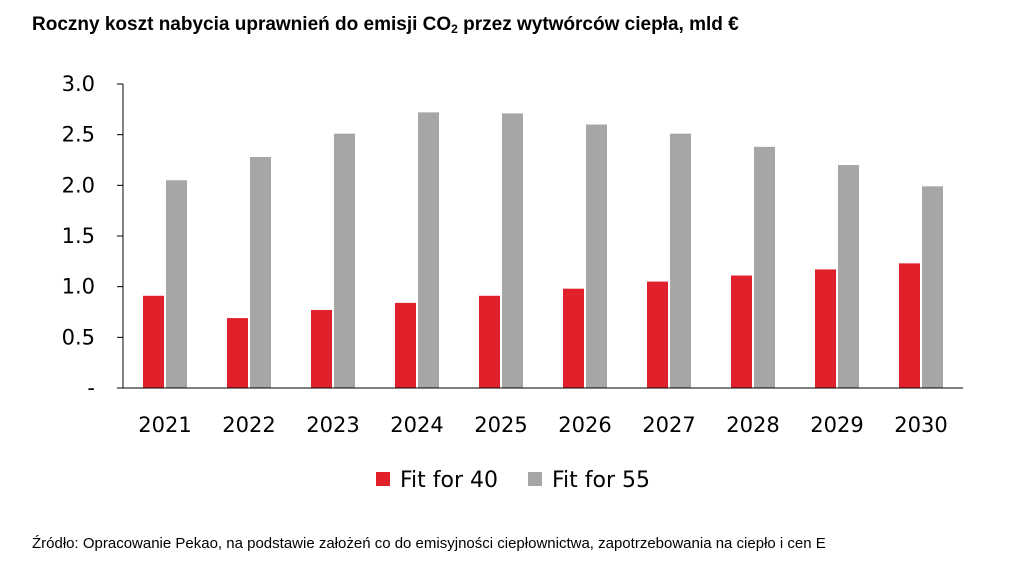  What do you see at coordinates (598, 24) in the screenshot?
I see `title-rest: przez wytwórców ciepła, mld €` at bounding box center [598, 24].